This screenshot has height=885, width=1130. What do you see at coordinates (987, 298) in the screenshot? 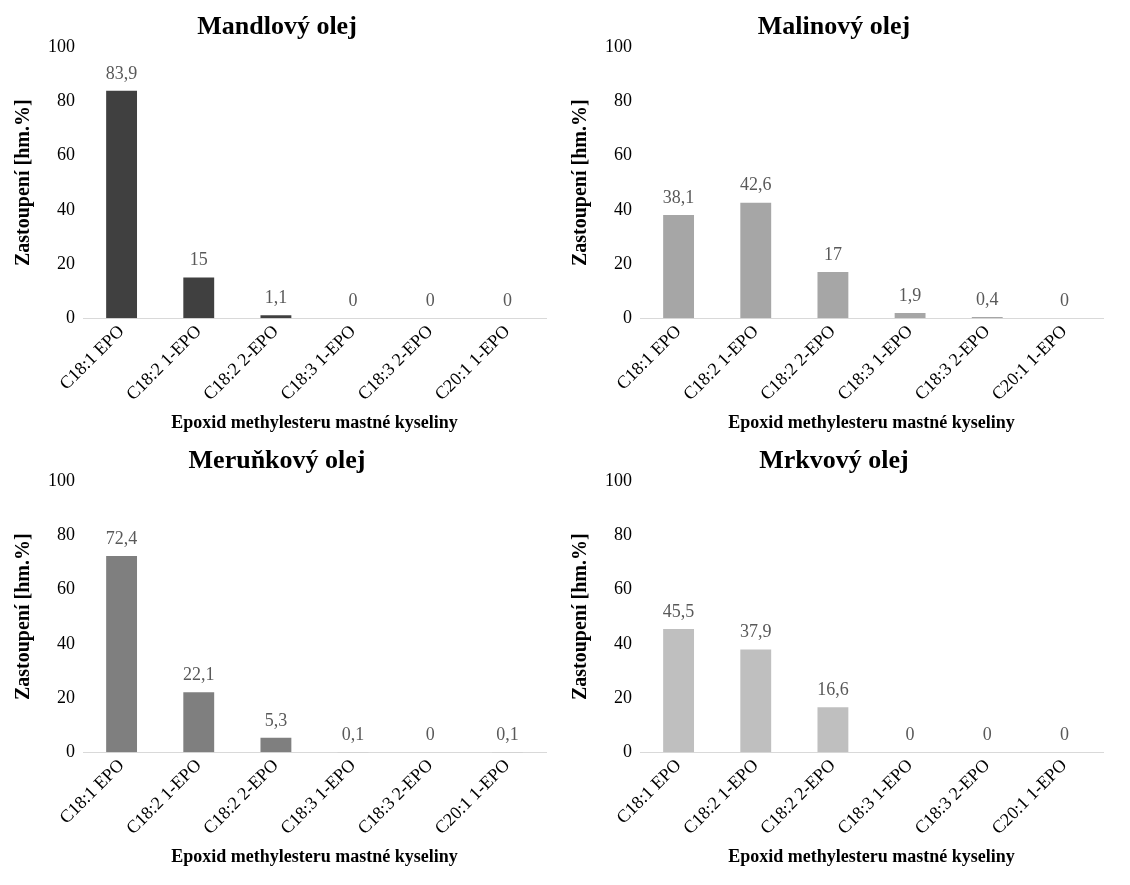
I see `data-label: 0,4` at bounding box center [987, 298].